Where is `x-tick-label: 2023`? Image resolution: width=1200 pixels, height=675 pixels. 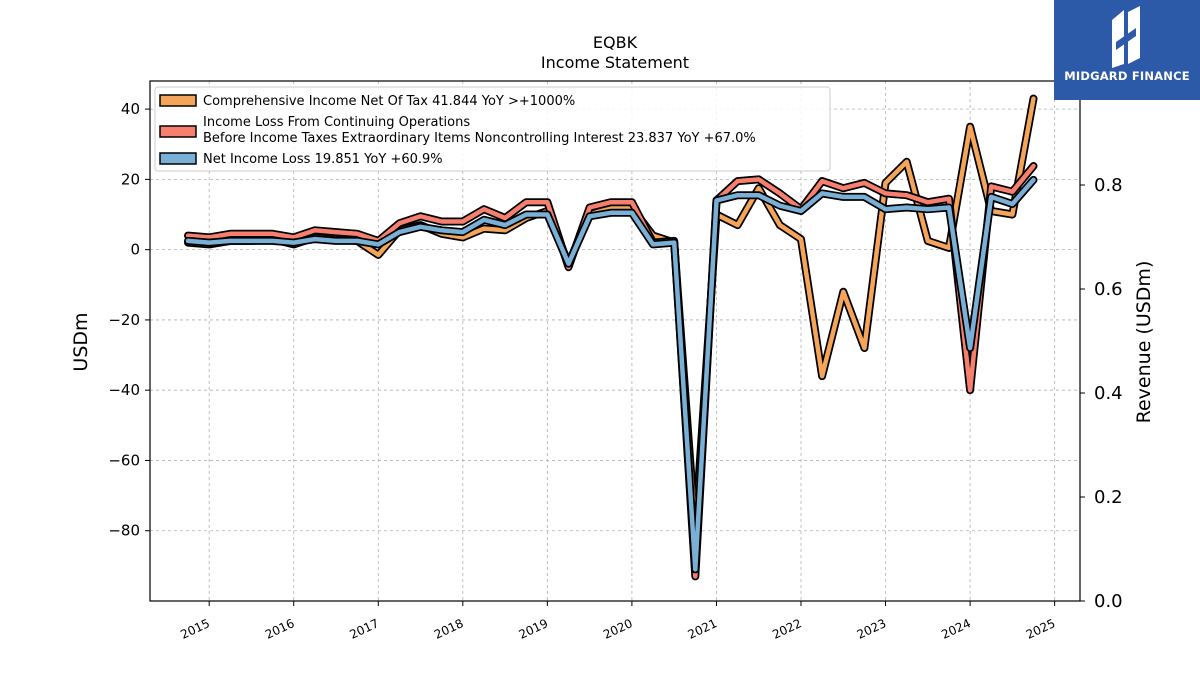 x-tick-label: 2023 is located at coordinates (872, 629).